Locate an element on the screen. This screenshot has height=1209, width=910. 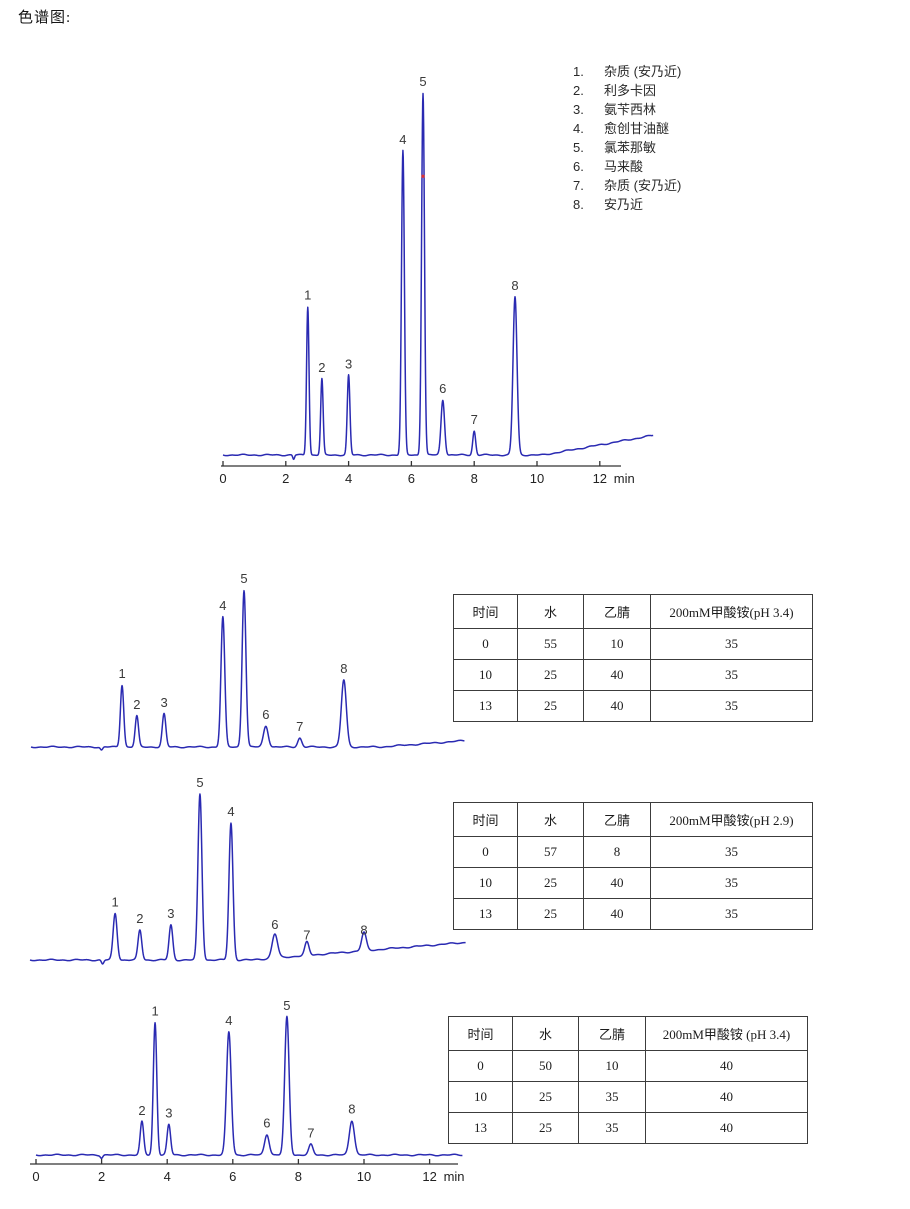
table-header-cell: 200mM甲酸铵(pH 2.9) is located at coordinates (731, 819).